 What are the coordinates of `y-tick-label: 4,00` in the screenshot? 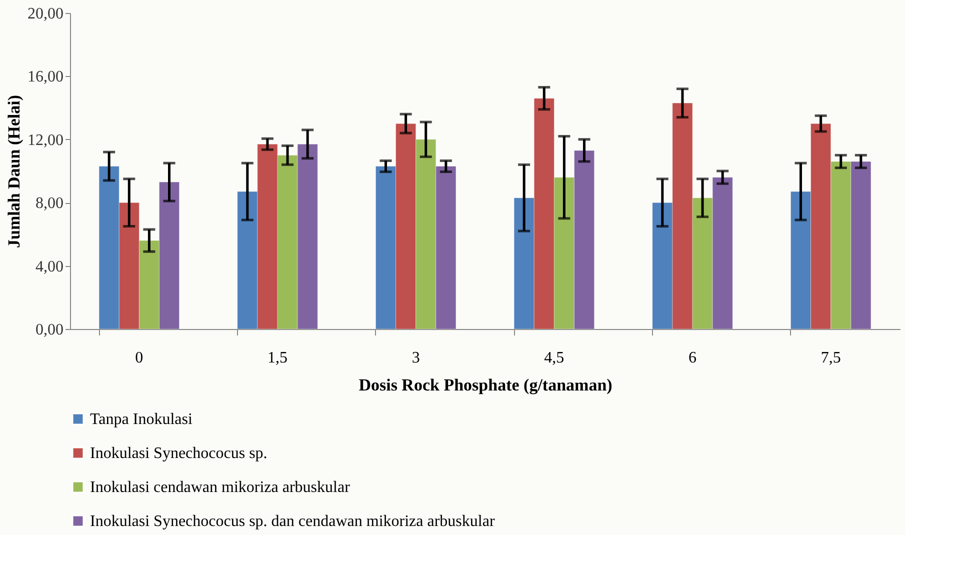 It's located at (50, 267).